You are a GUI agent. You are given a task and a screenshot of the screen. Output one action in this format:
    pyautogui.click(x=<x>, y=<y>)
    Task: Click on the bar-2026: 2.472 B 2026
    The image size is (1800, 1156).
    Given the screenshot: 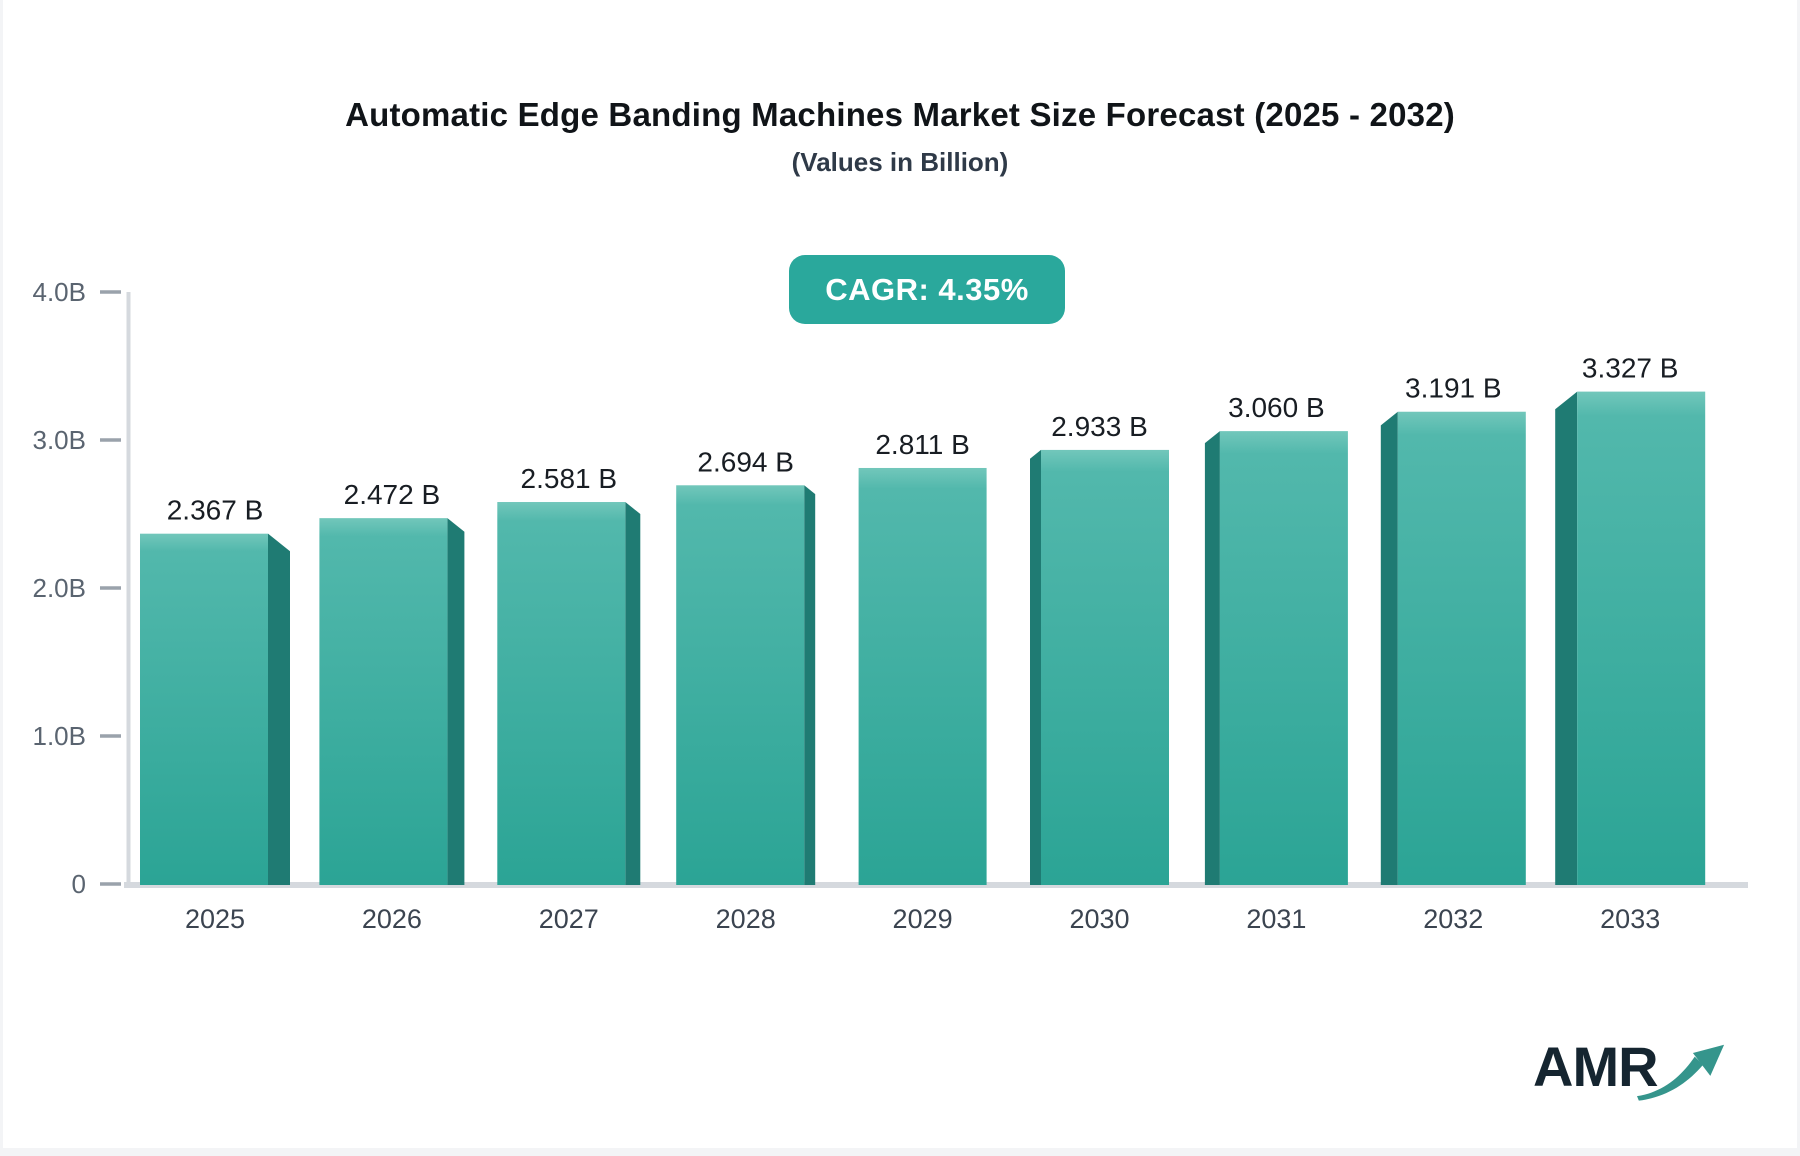 What is the action you would take?
    pyautogui.click(x=392, y=706)
    